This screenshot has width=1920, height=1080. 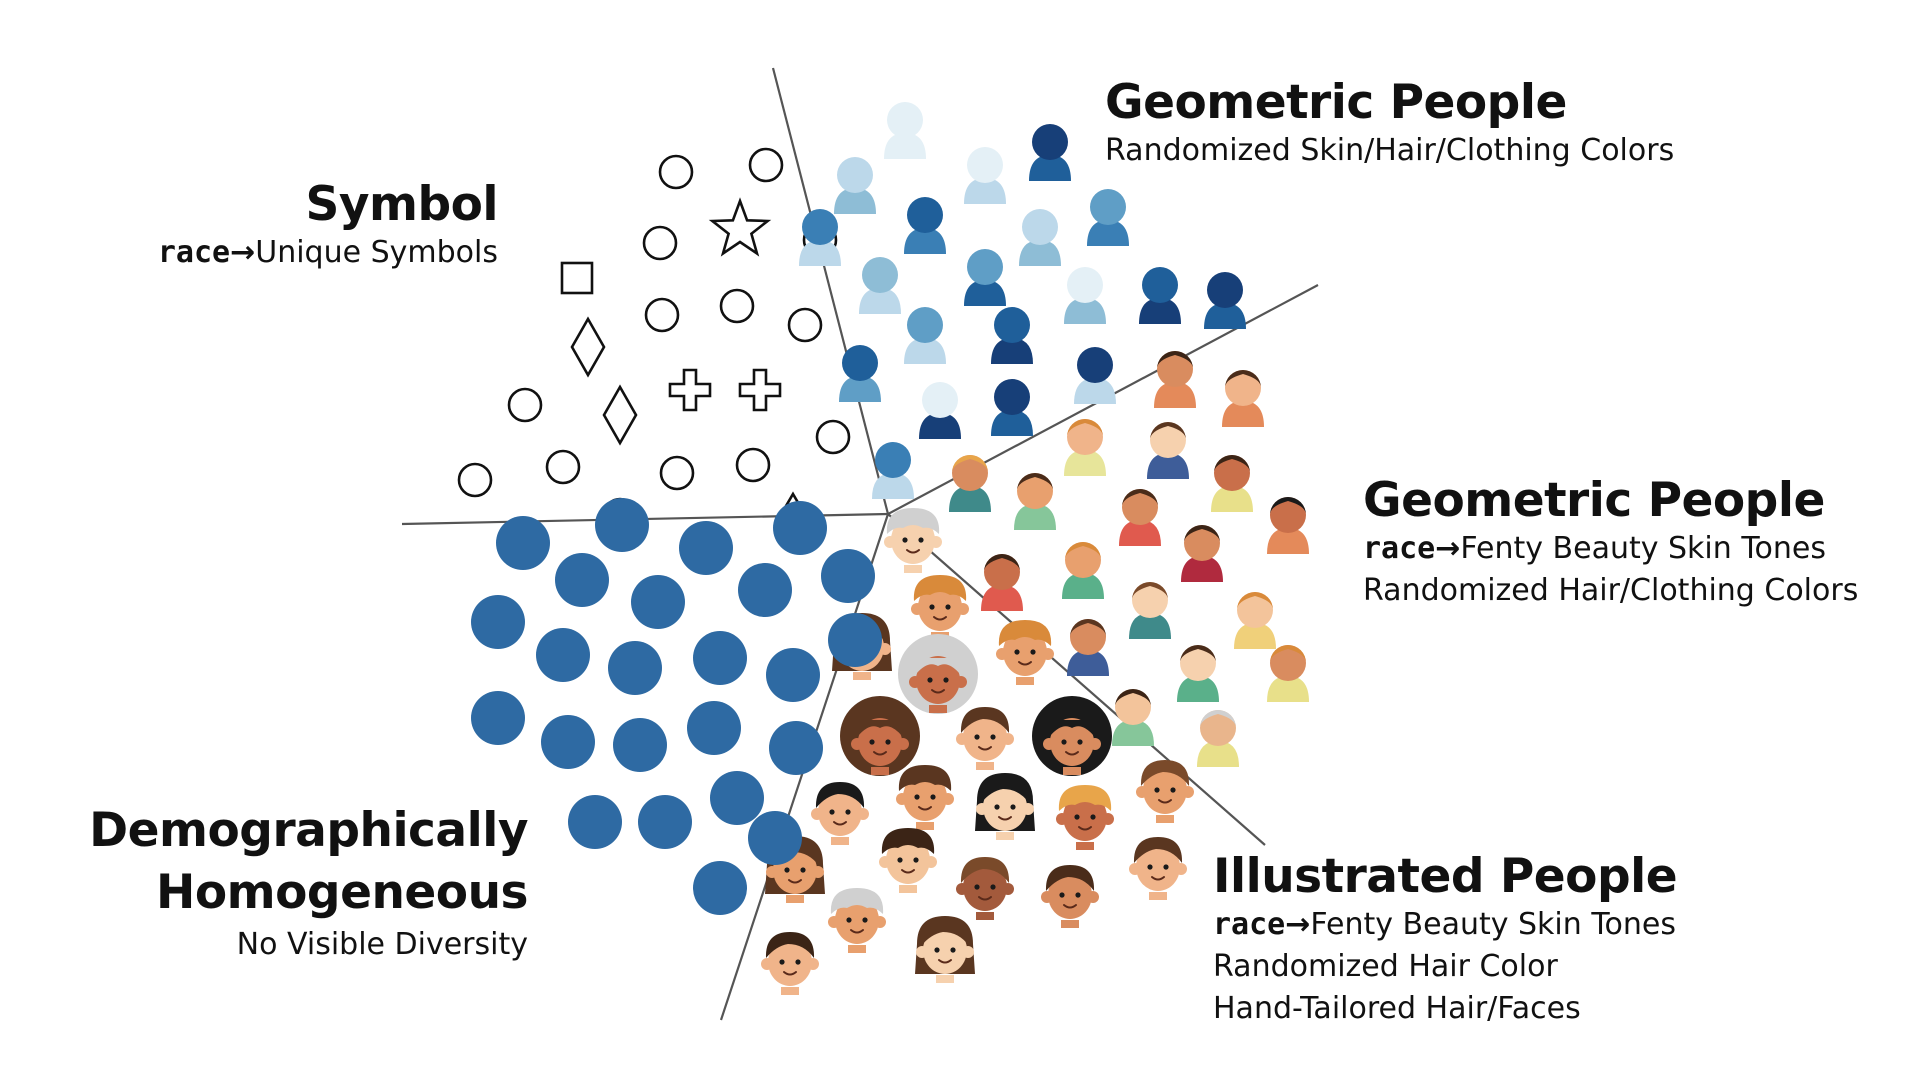 I want to click on geometric-fenty-mapping: race→Fenty Beauty Skin Tones, so click(x=1610, y=549).